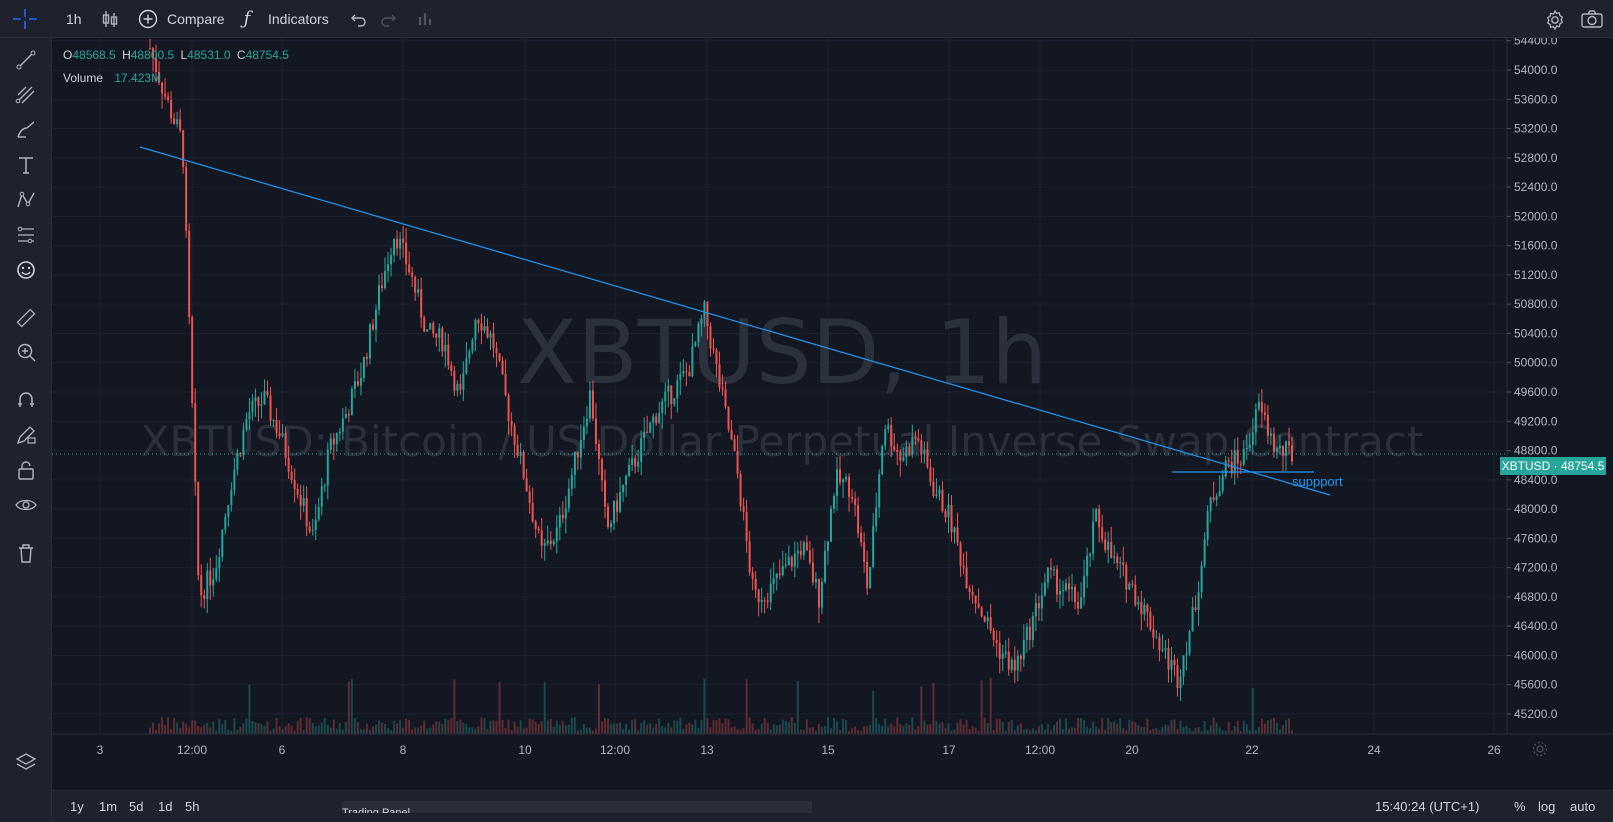 The image size is (1613, 822). Describe the element at coordinates (388, 19) in the screenshot. I see `redo-icon` at that location.